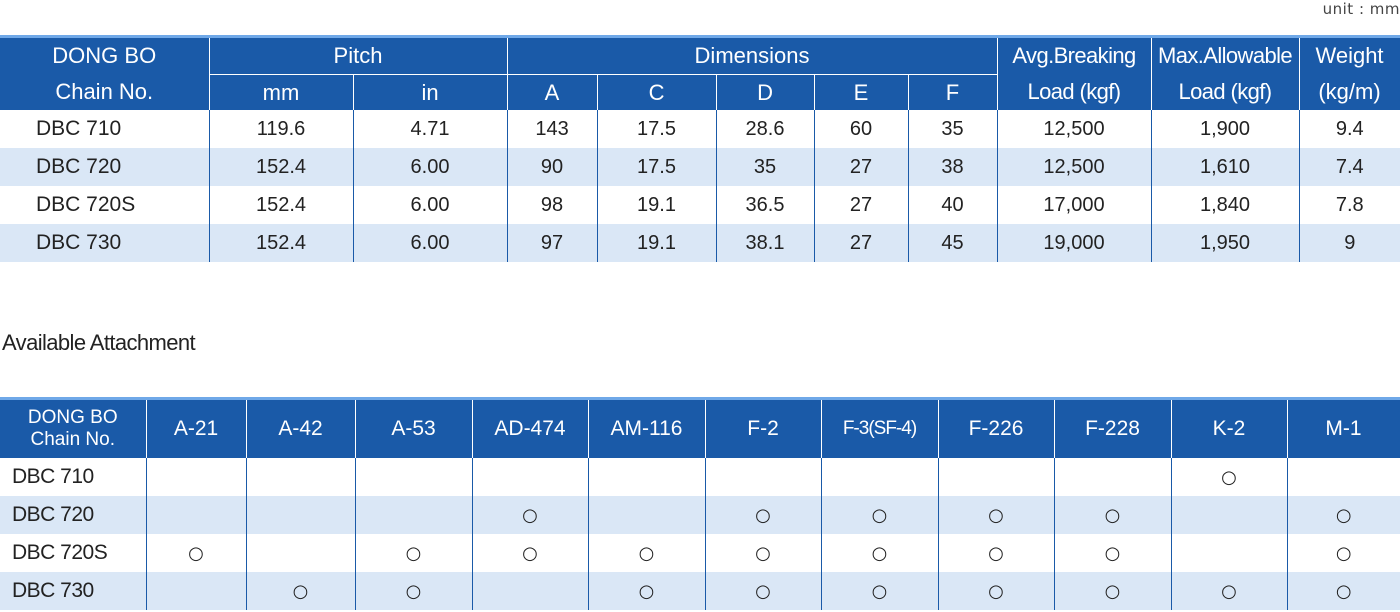 The height and width of the screenshot is (612, 1400). What do you see at coordinates (646, 429) in the screenshot?
I see `col-am-116-header: AM-116` at bounding box center [646, 429].